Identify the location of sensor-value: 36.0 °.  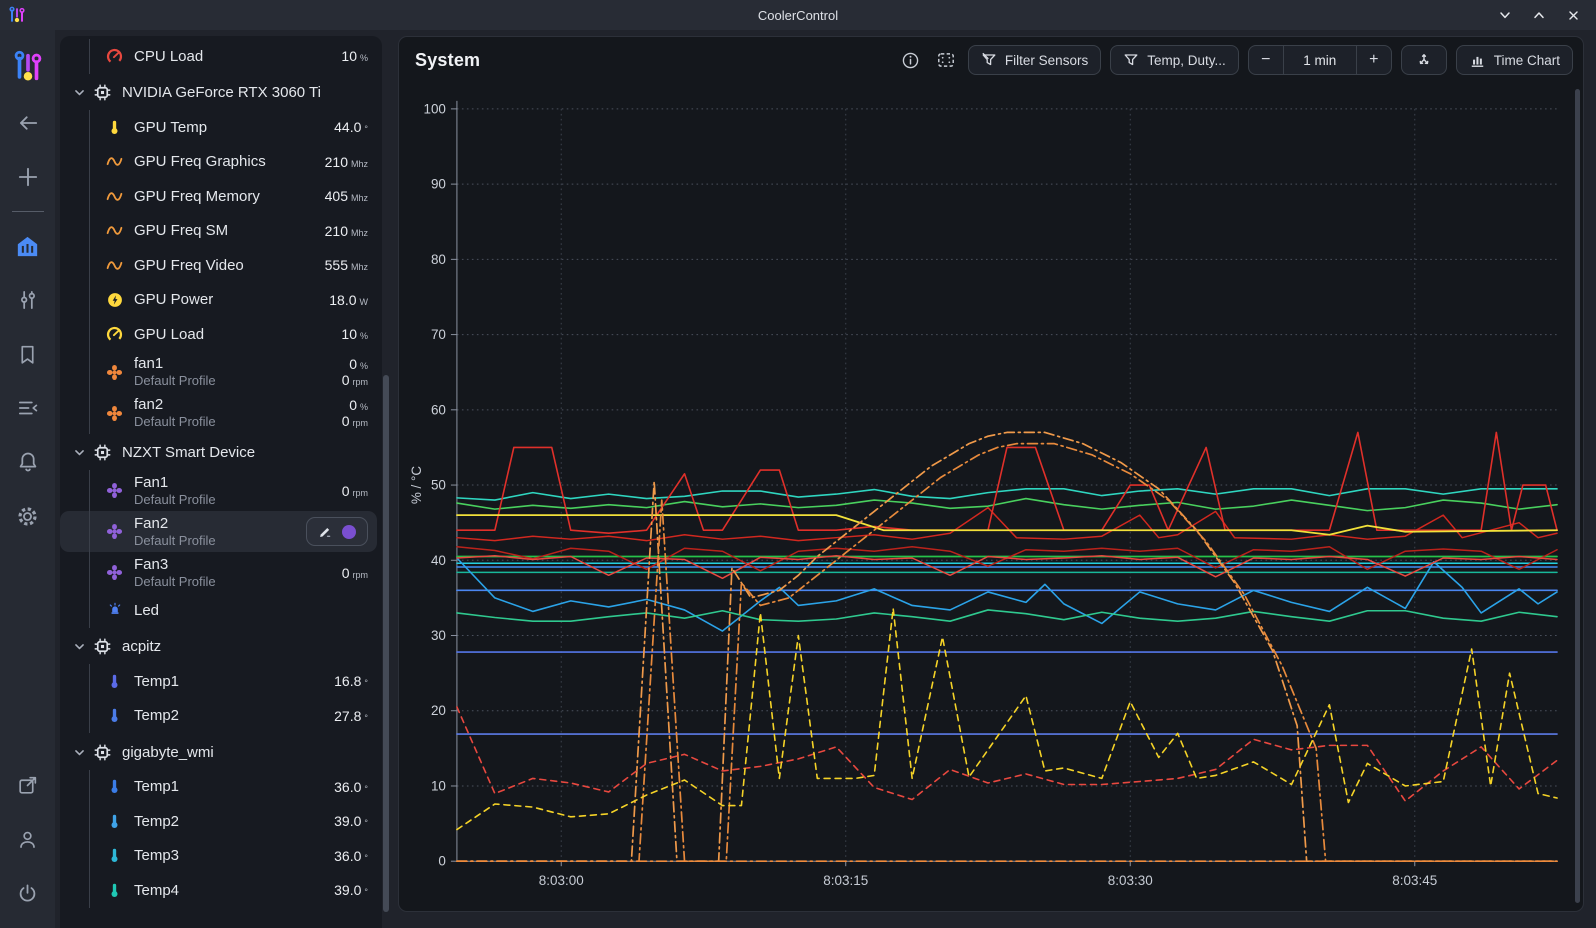
(351, 855).